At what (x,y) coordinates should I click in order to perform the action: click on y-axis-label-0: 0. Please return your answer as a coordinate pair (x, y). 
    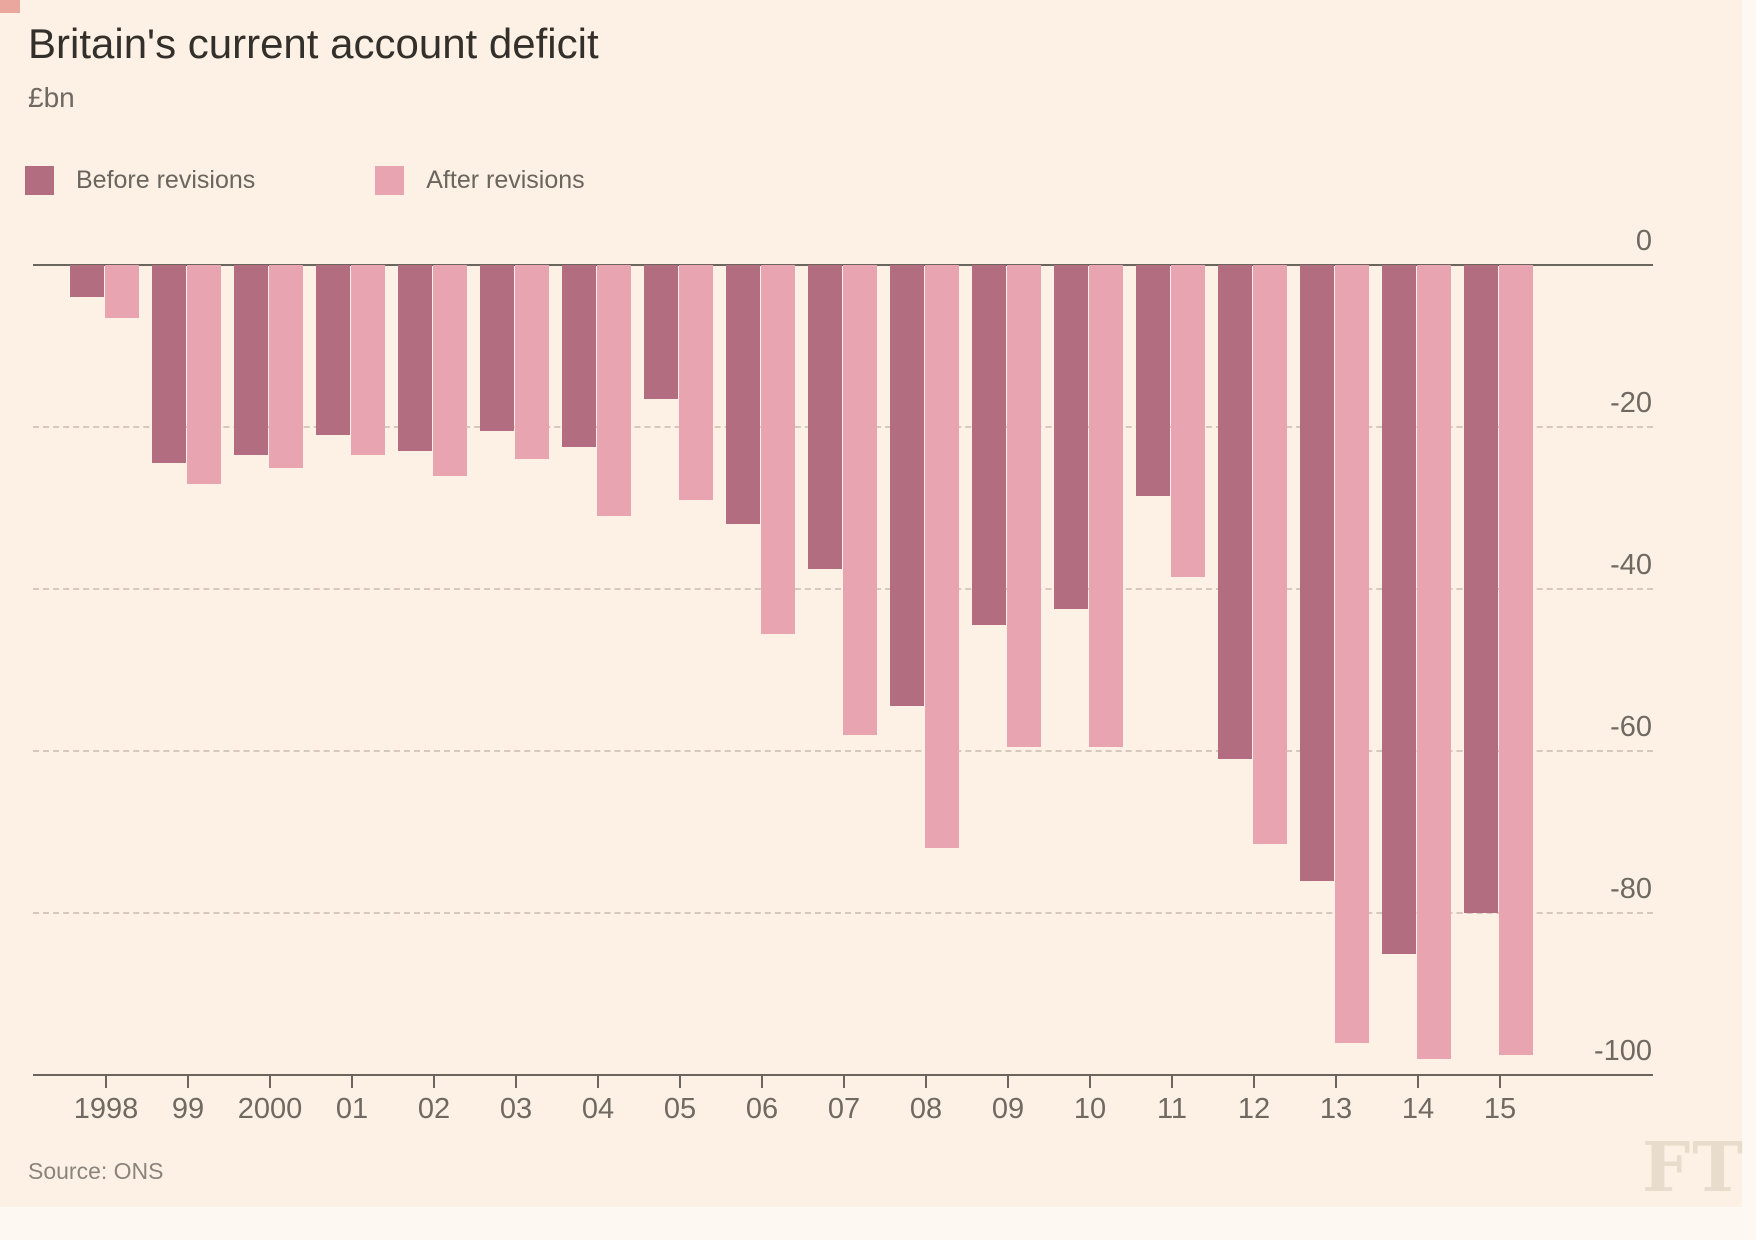
    Looking at the image, I should click on (1643, 241).